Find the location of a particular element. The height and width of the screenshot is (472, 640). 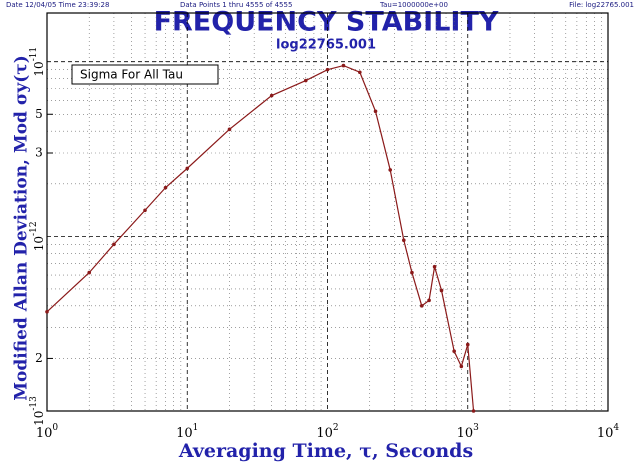

x-tick-label: 10⁰ is located at coordinates (47, 432).